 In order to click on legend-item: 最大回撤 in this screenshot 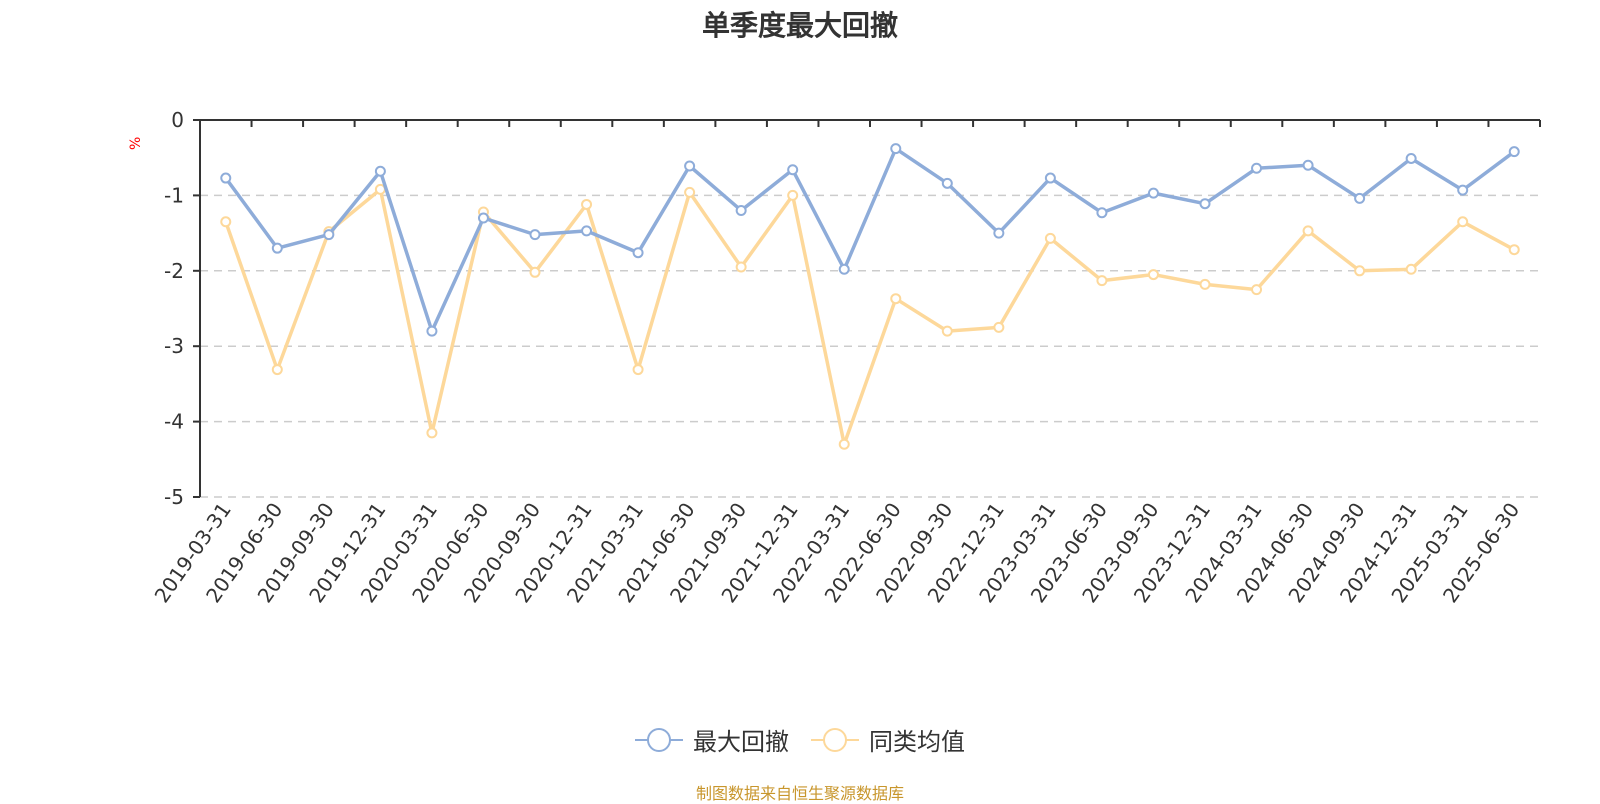, I will do `click(712, 739)`.